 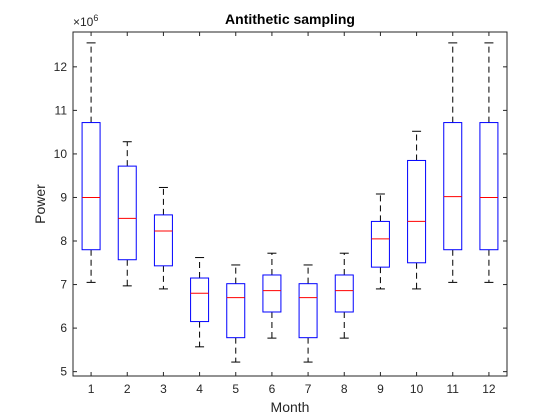 I want to click on y-tick-label: 10, so click(x=61, y=154).